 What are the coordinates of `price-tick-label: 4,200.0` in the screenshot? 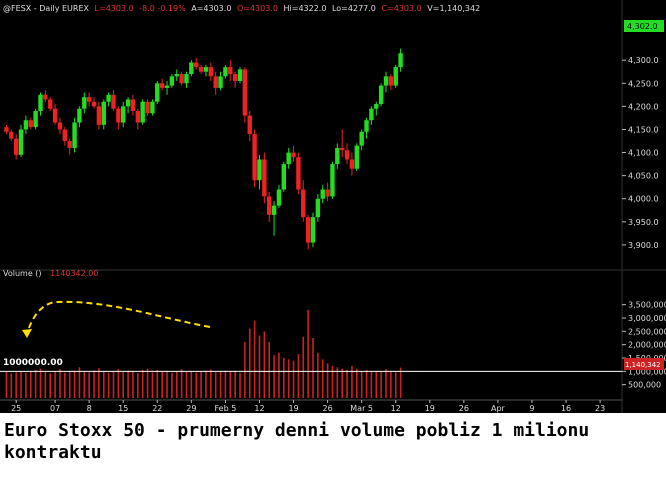 It's located at (643, 106).